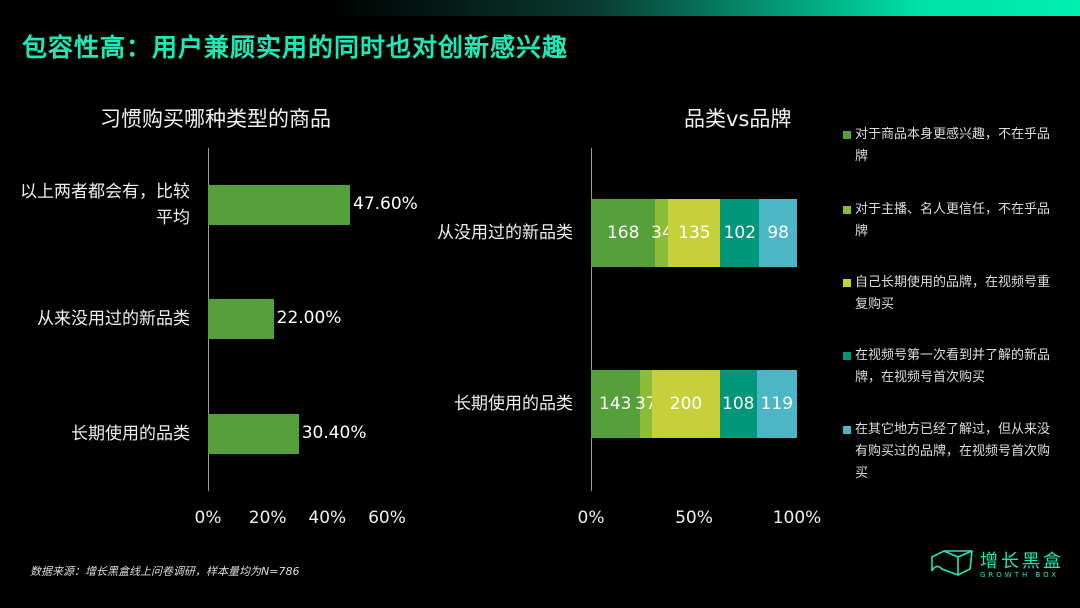 This screenshot has height=608, width=1080. I want to click on segment-value-label: 102, so click(740, 233).